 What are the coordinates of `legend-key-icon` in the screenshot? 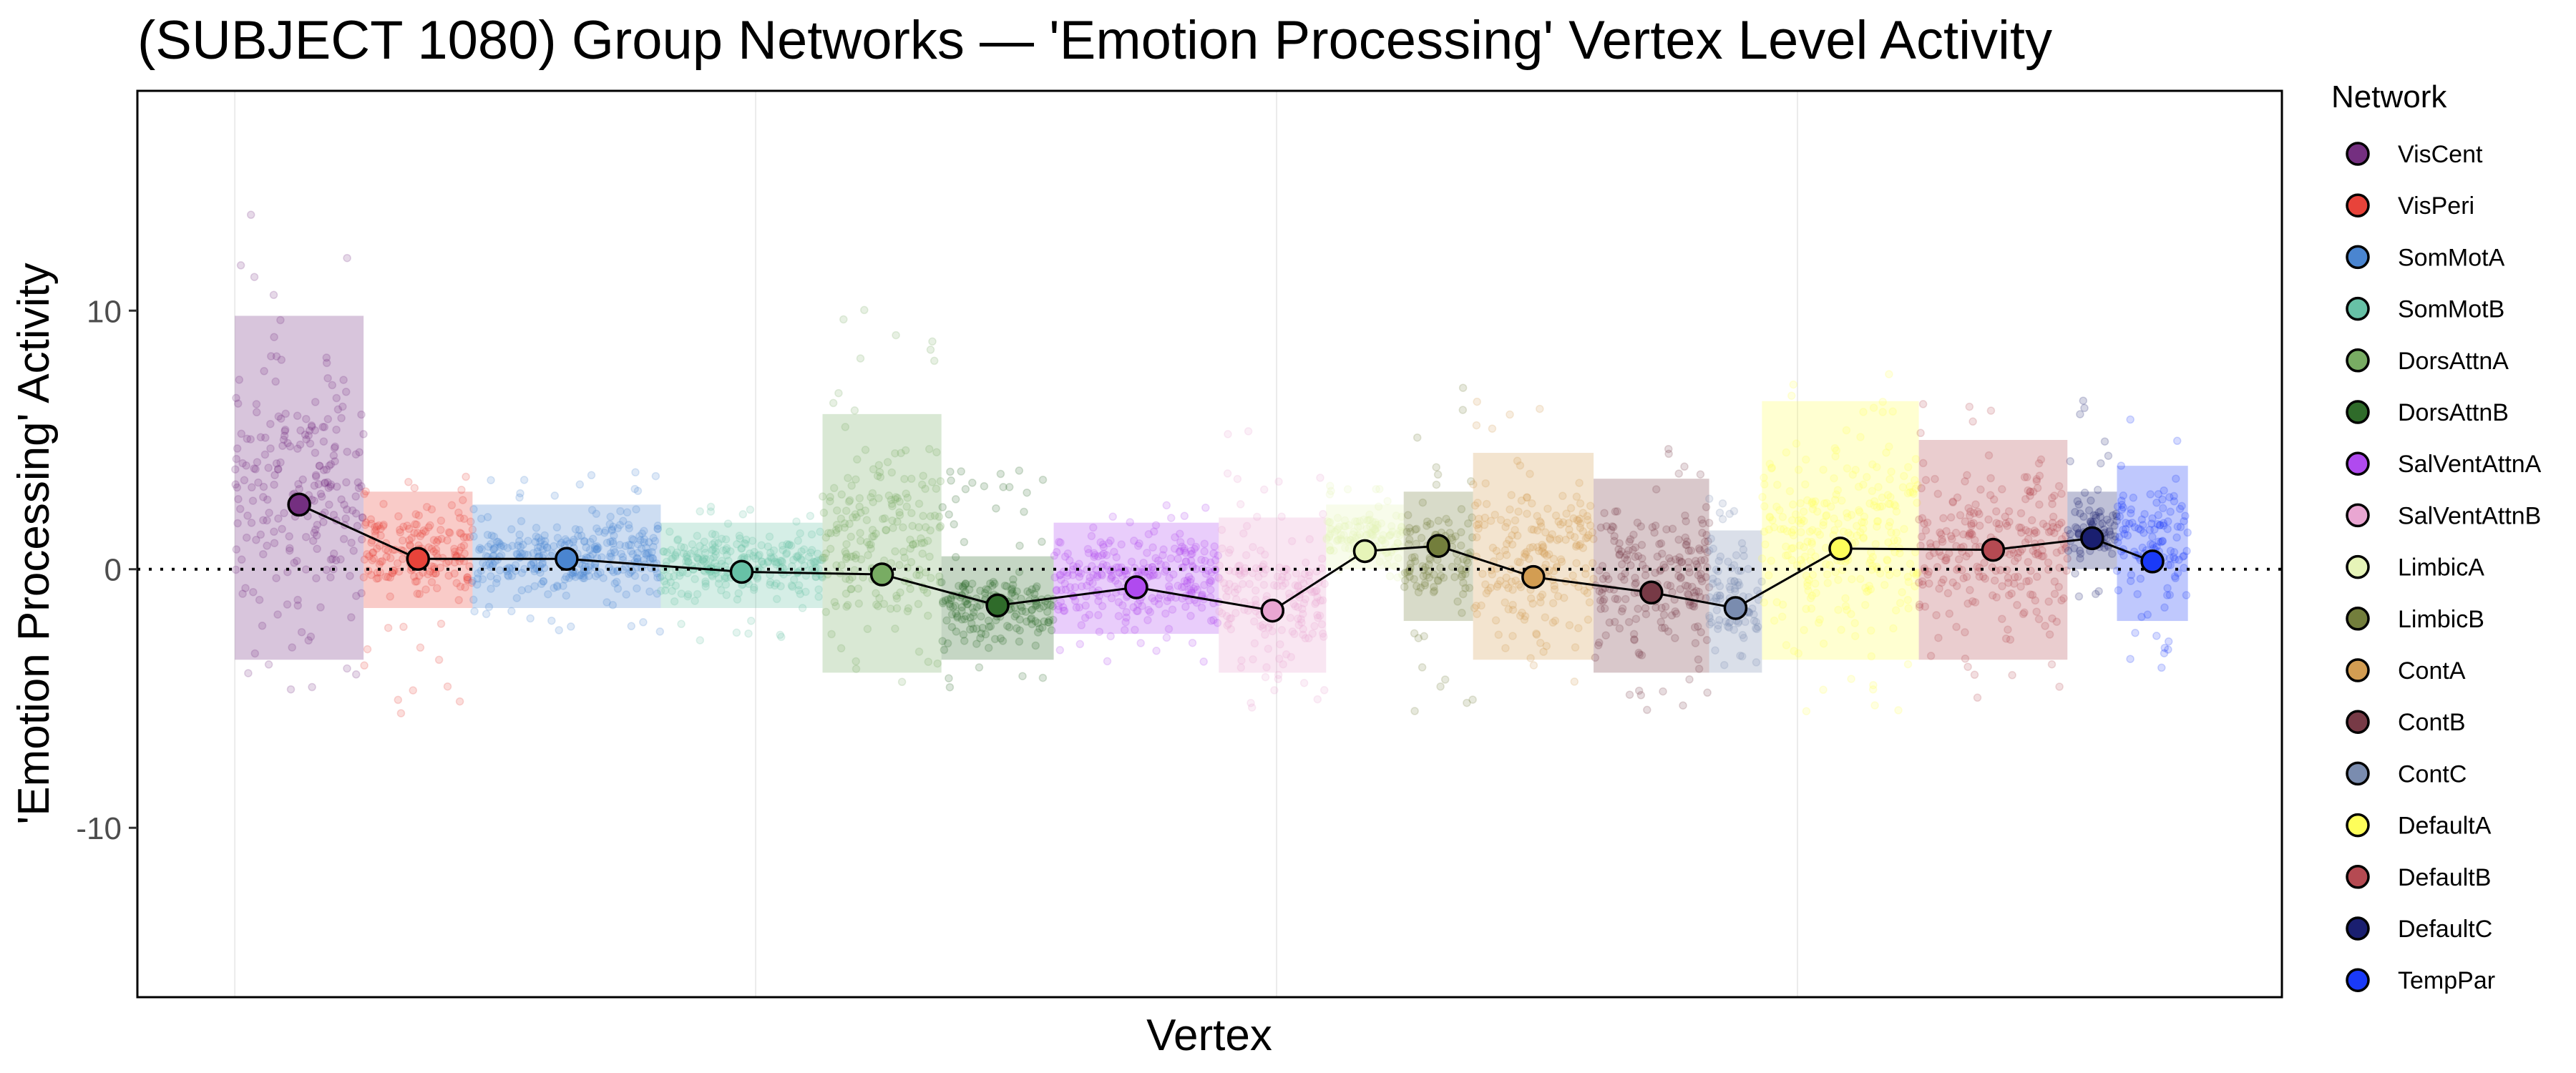 It's located at (2358, 773).